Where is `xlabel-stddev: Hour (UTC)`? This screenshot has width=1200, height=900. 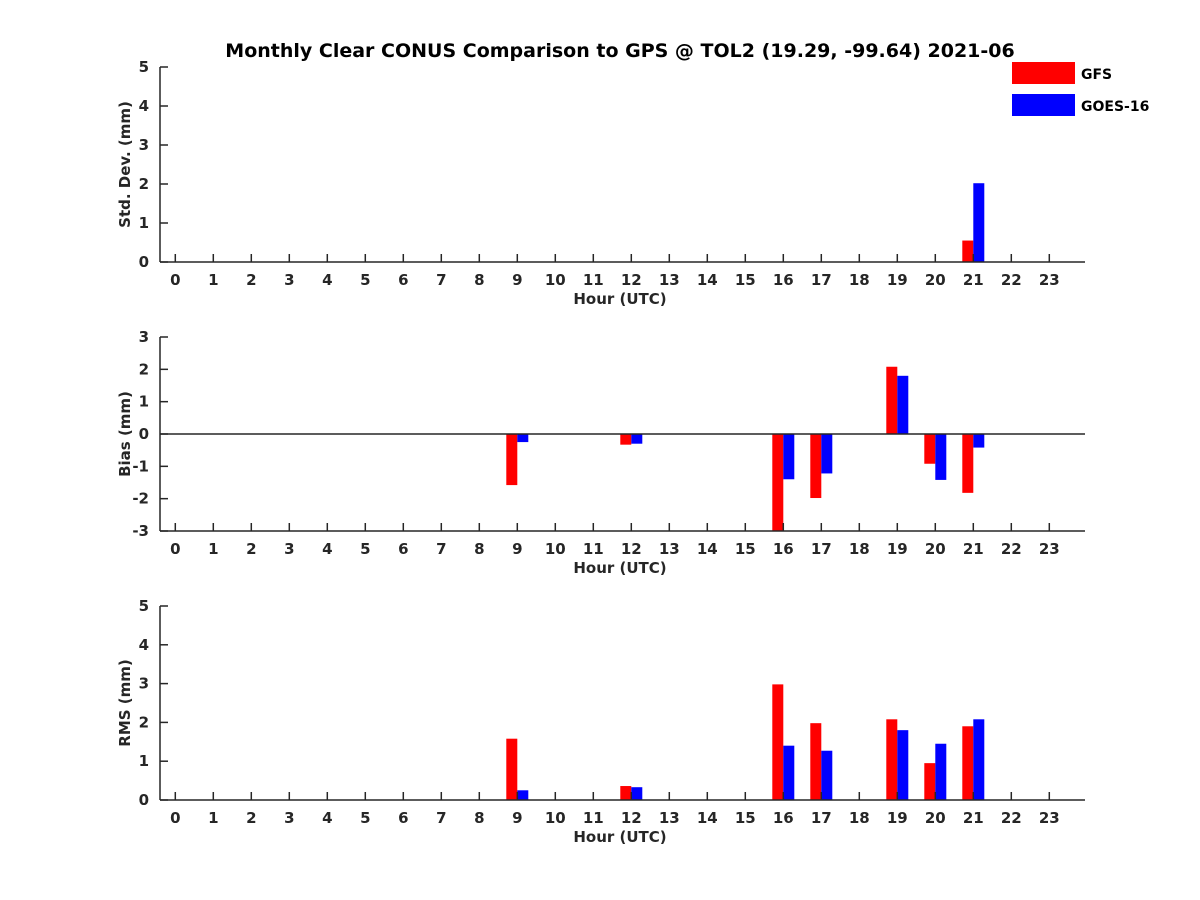
xlabel-stddev: Hour (UTC) is located at coordinates (619, 299).